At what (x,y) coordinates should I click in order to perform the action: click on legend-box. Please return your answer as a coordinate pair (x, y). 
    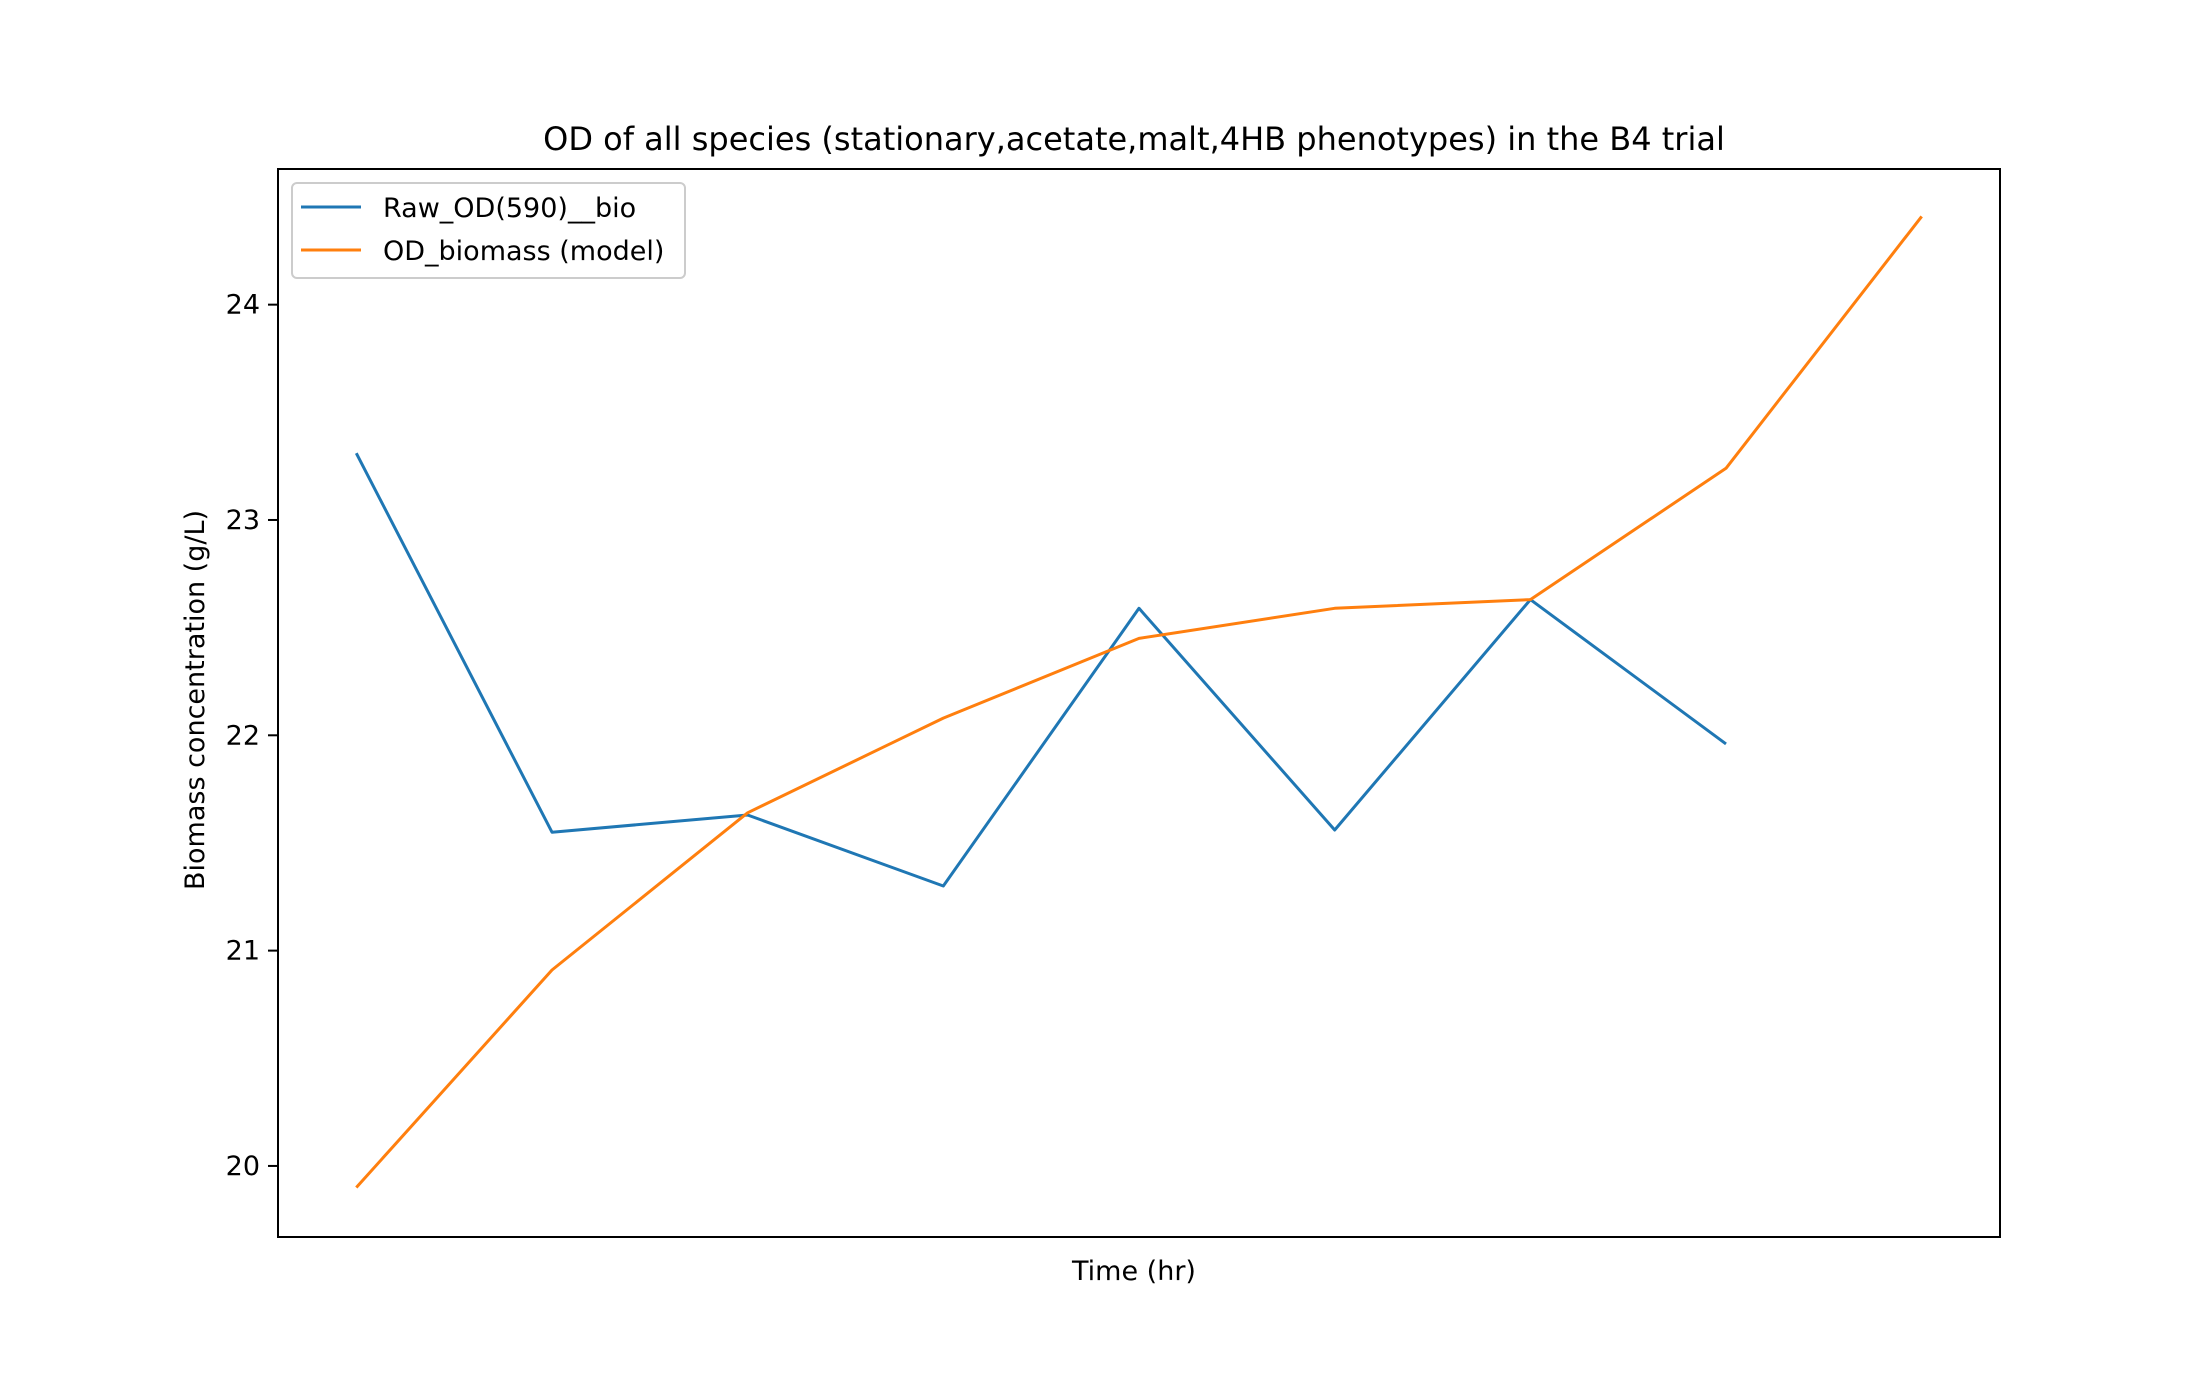
    Looking at the image, I should click on (488, 230).